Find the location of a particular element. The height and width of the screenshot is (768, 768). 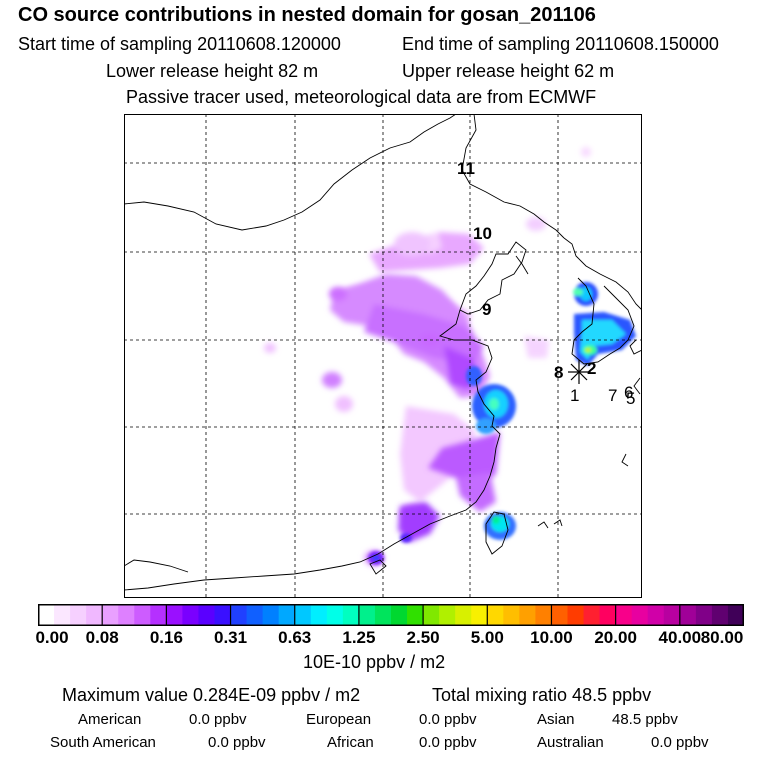

plume-medium is located at coordinates (411, 408).